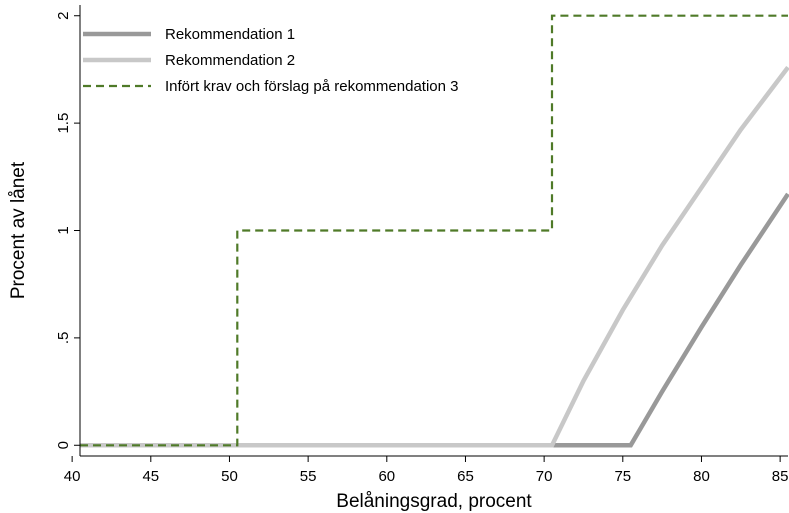 The width and height of the screenshot is (789, 513). I want to click on y-tick-label: 1, so click(63, 230).